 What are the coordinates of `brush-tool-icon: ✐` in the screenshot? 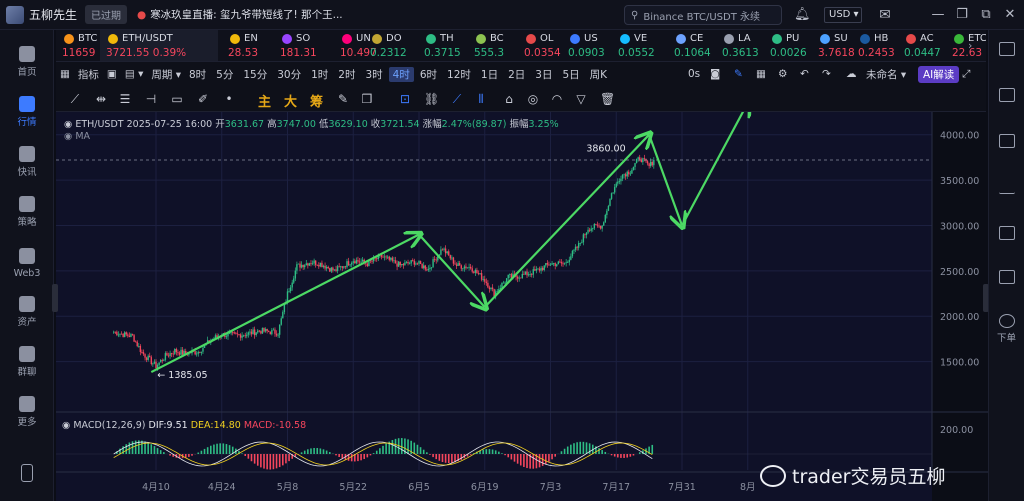 It's located at (203, 99).